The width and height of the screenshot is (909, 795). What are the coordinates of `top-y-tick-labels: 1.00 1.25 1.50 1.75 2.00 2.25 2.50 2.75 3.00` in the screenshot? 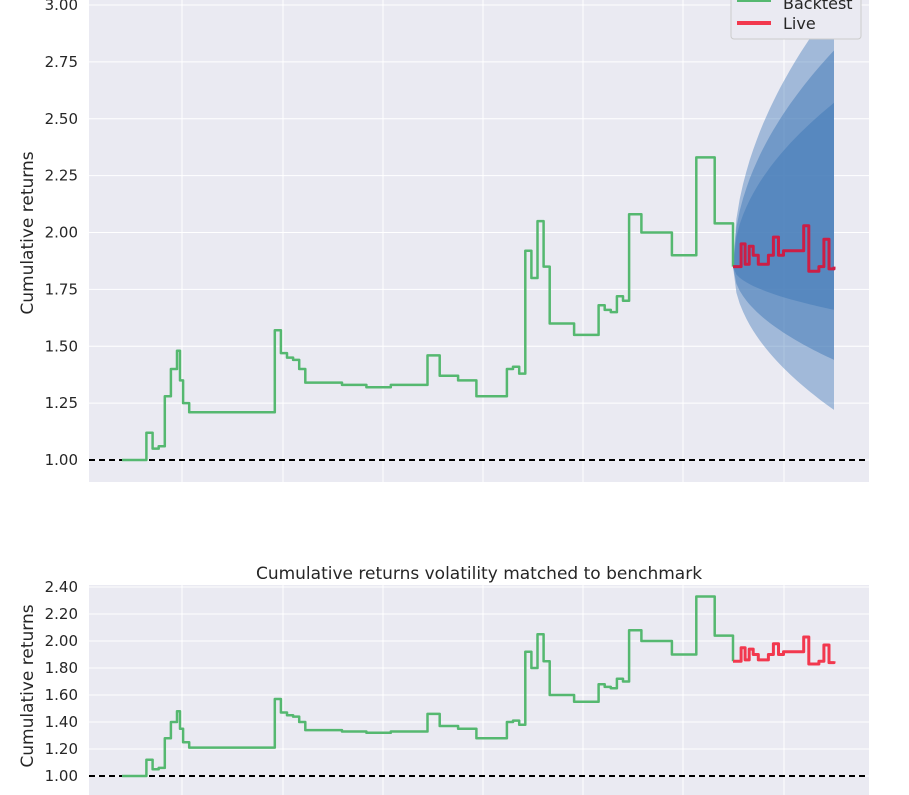 It's located at (61, 234).